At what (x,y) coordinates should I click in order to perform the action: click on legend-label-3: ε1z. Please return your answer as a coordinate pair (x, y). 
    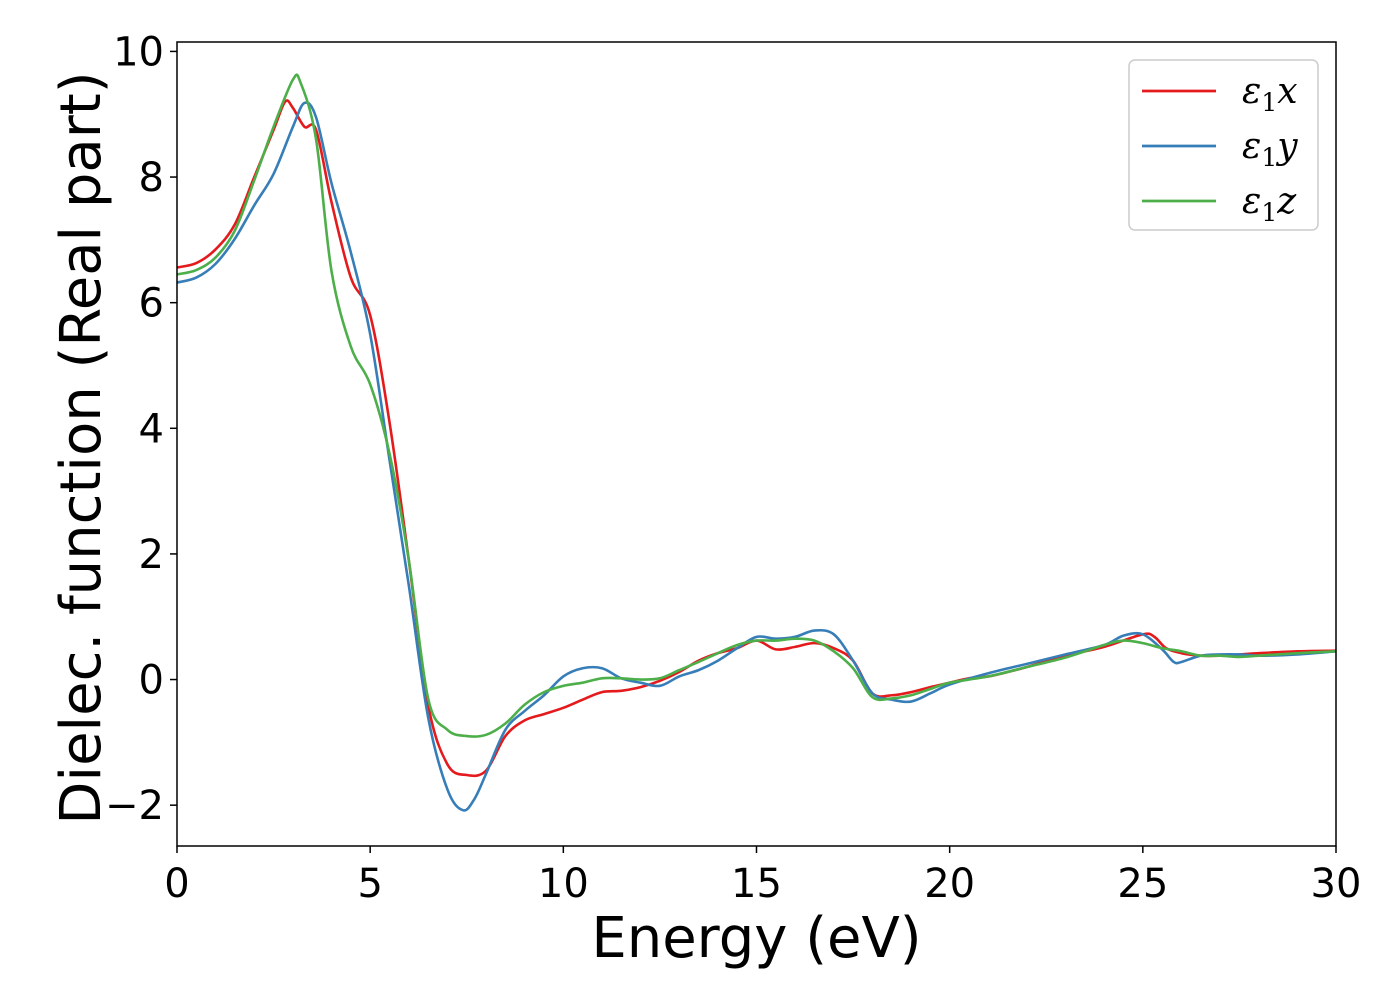
    Looking at the image, I should click on (1269, 204).